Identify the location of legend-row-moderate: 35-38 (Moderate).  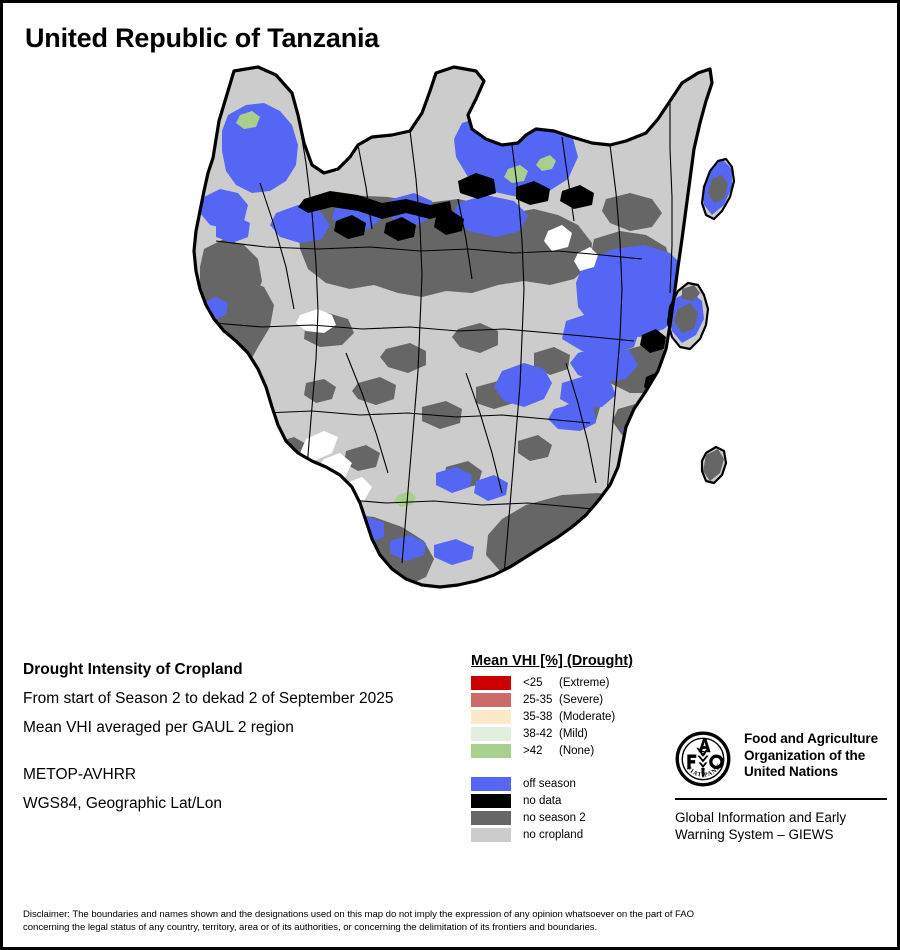
(571, 716).